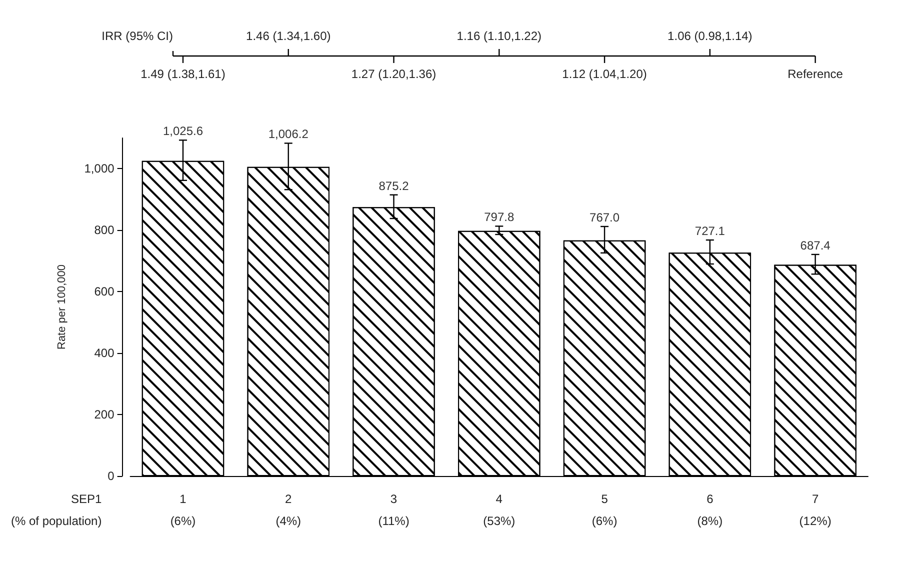  What do you see at coordinates (816, 74) in the screenshot?
I see `annotation: Reference` at bounding box center [816, 74].